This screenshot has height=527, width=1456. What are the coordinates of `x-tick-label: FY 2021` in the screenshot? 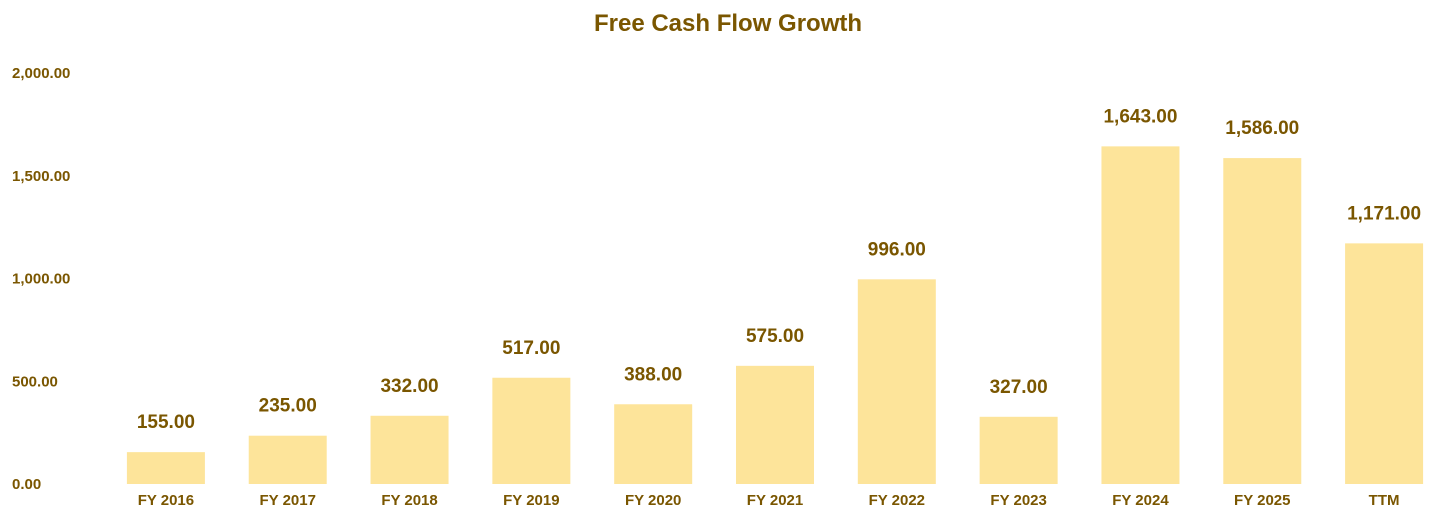 It's located at (775, 500).